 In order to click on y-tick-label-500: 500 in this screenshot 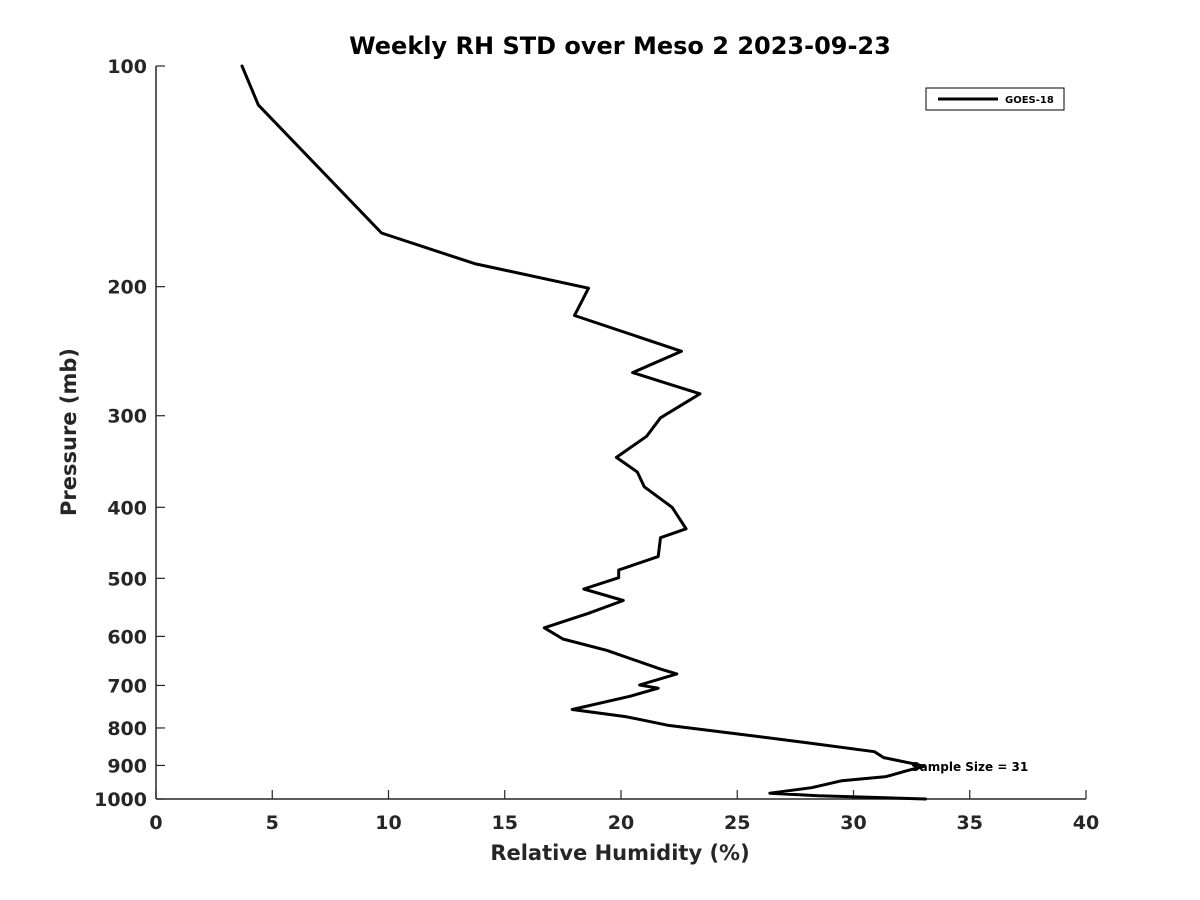, I will do `click(127, 579)`.